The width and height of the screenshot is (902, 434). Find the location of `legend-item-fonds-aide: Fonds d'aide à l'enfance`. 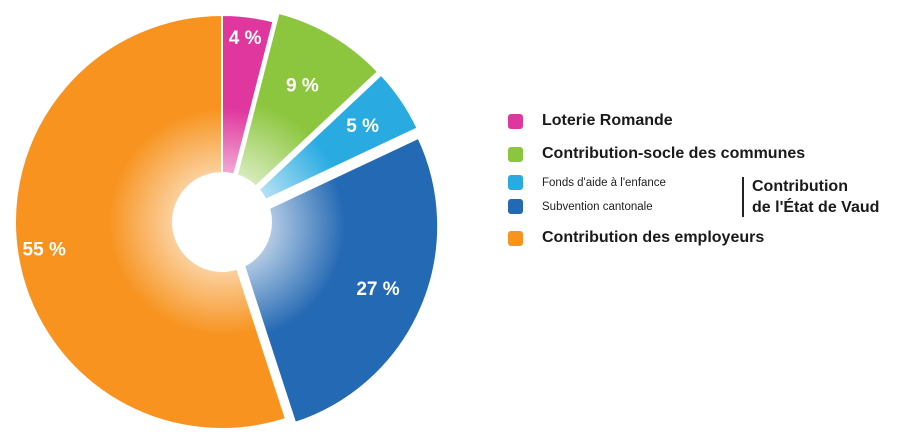

legend-item-fonds-aide: Fonds d'aide à l'enfance is located at coordinates (587, 182).